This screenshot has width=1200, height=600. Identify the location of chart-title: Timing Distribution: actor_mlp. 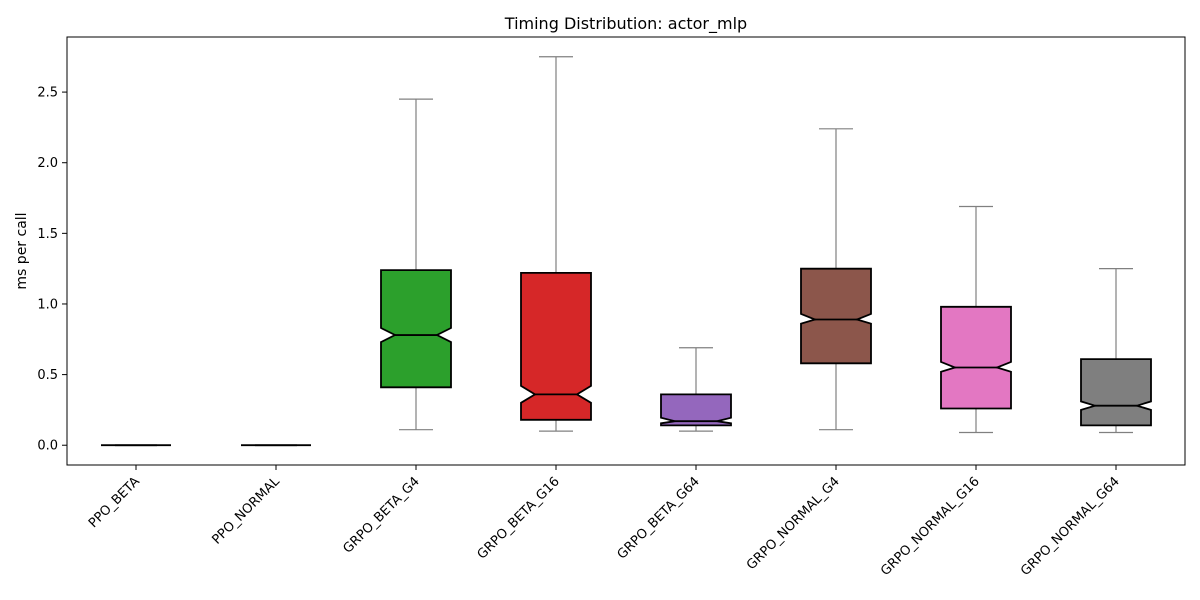
(625, 24).